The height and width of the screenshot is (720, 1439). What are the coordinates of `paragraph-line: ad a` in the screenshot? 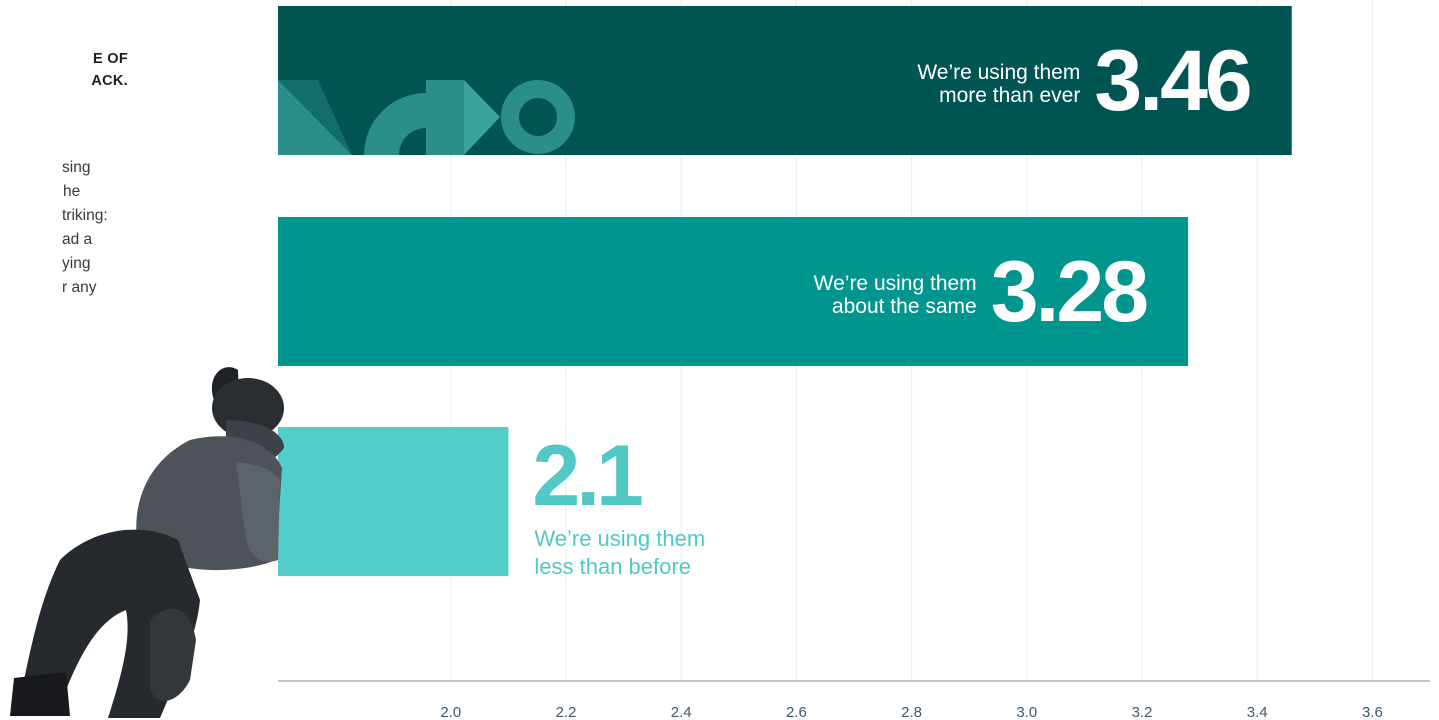 It's located at (77, 239).